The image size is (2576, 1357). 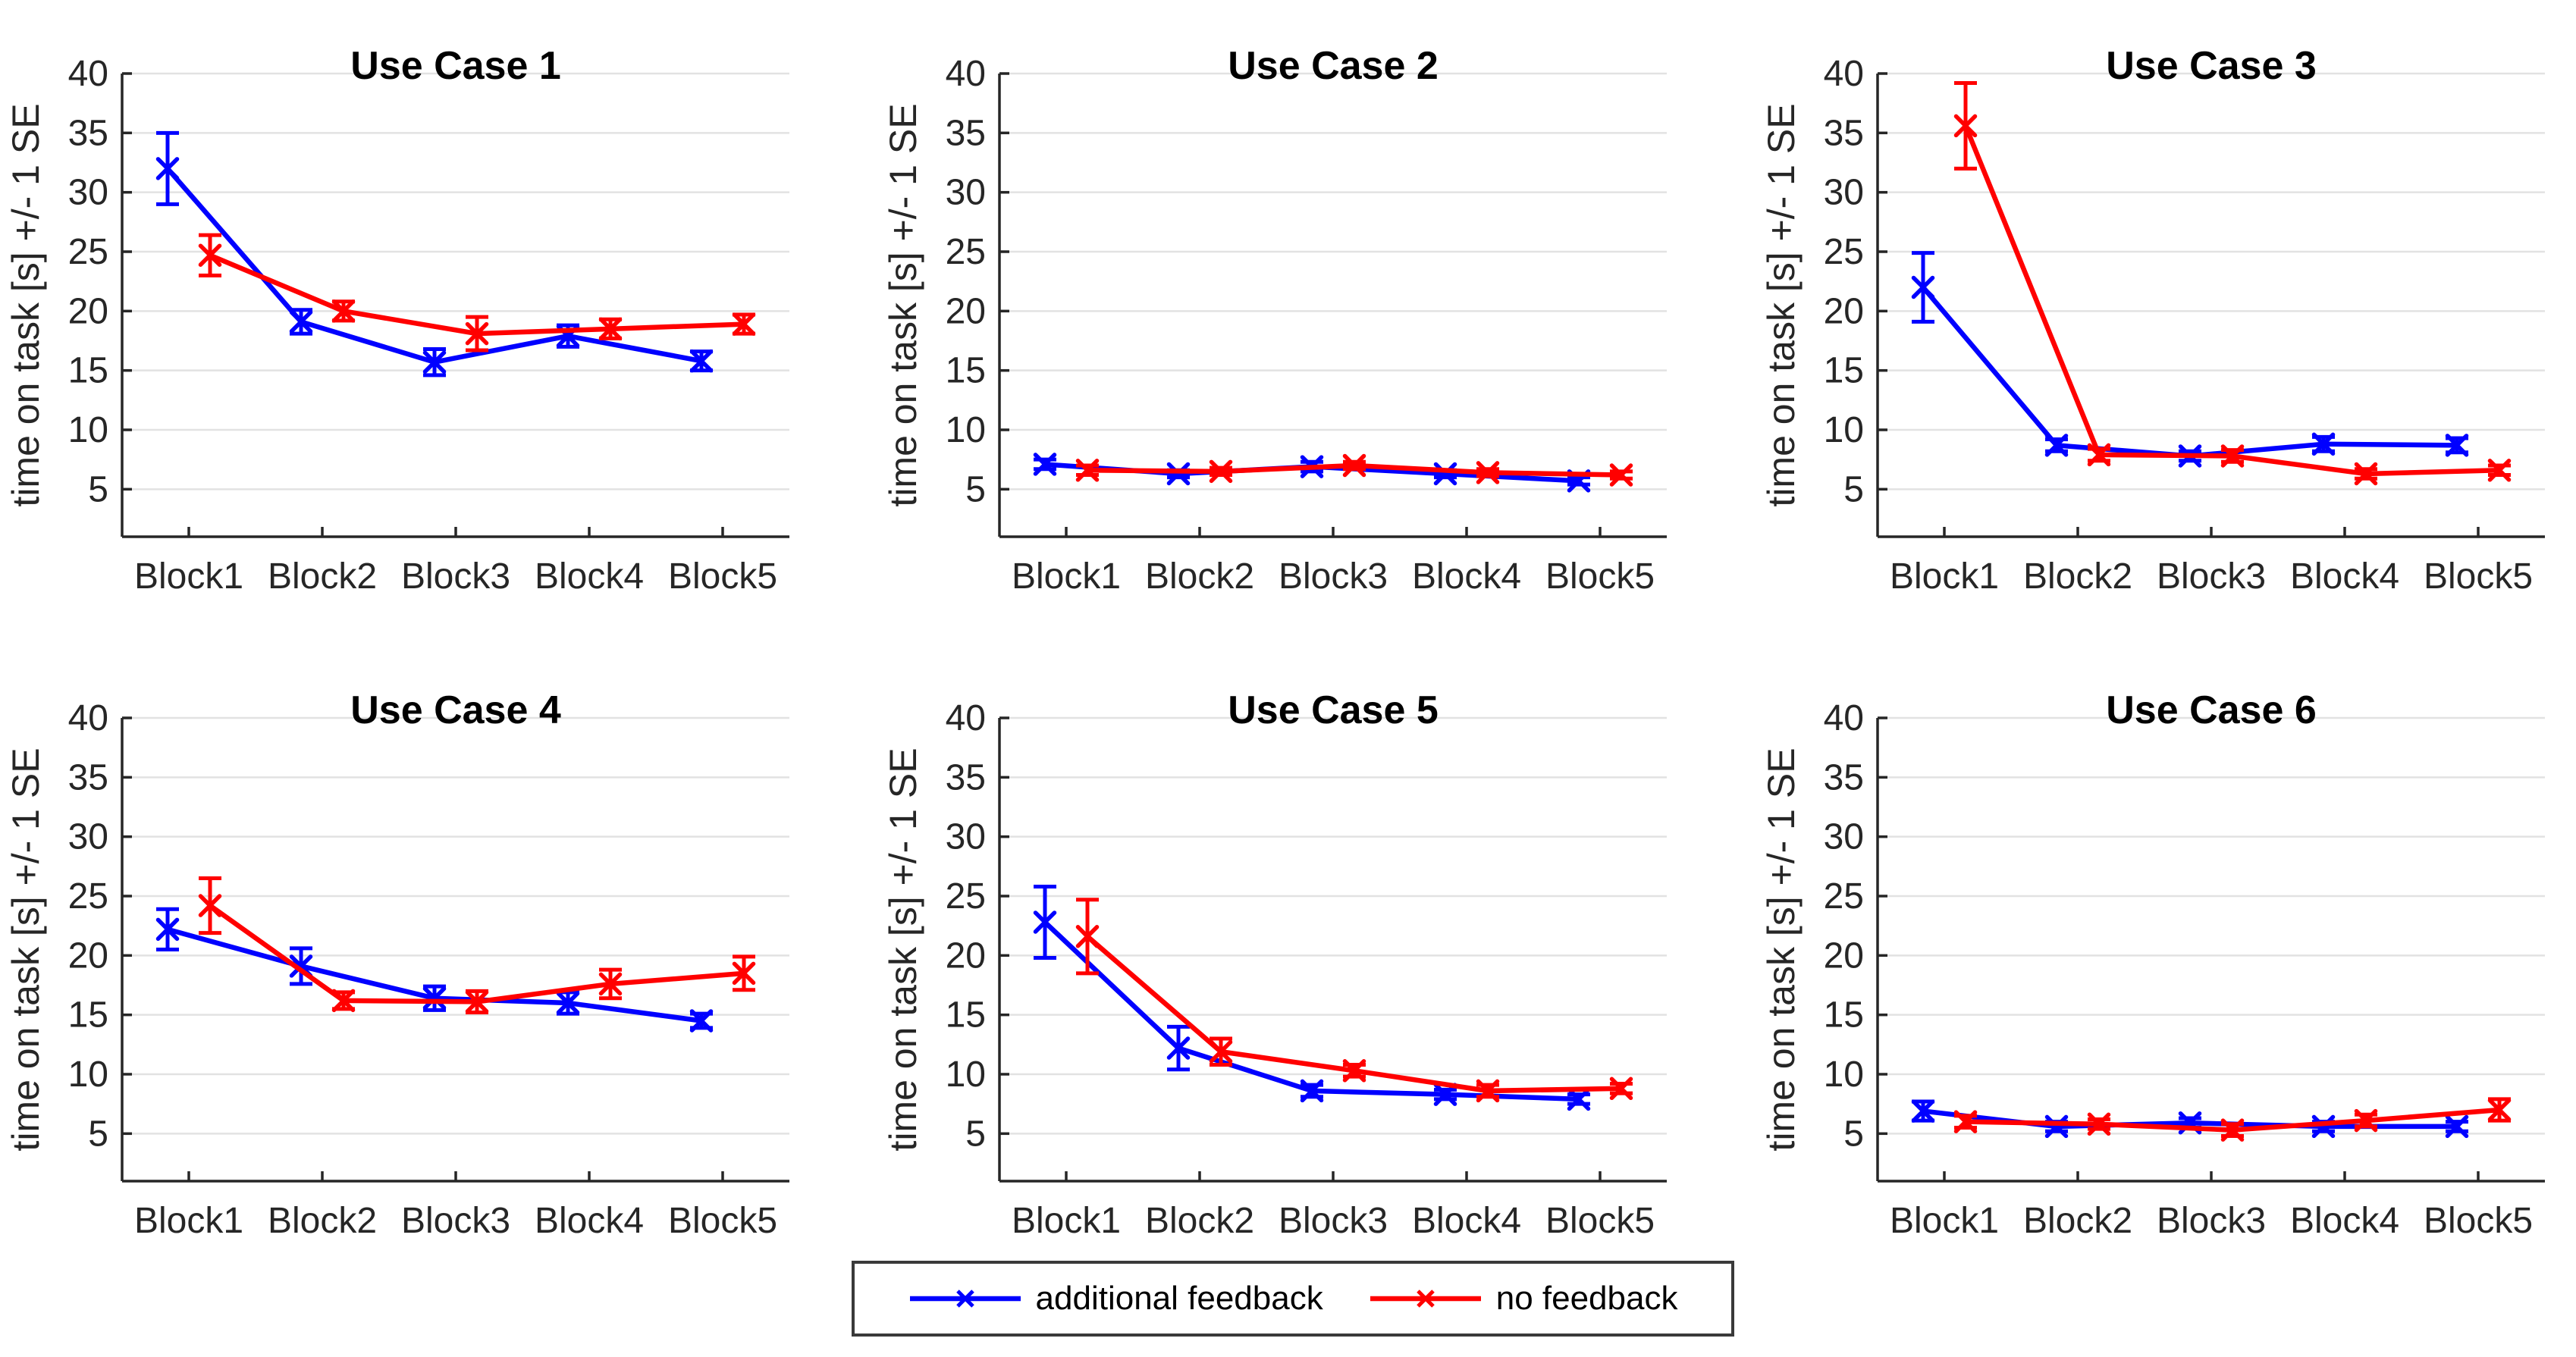 What do you see at coordinates (455, 710) in the screenshot?
I see `panel-title-use-case-4: Use Case 4` at bounding box center [455, 710].